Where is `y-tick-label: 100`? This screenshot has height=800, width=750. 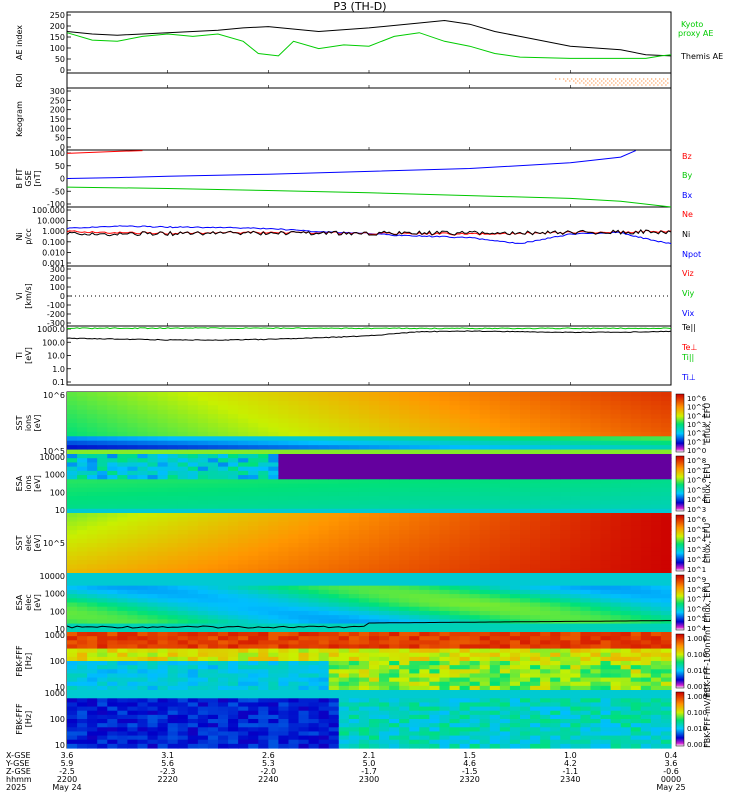
y-tick-label: 100 is located at coordinates (57, 287).